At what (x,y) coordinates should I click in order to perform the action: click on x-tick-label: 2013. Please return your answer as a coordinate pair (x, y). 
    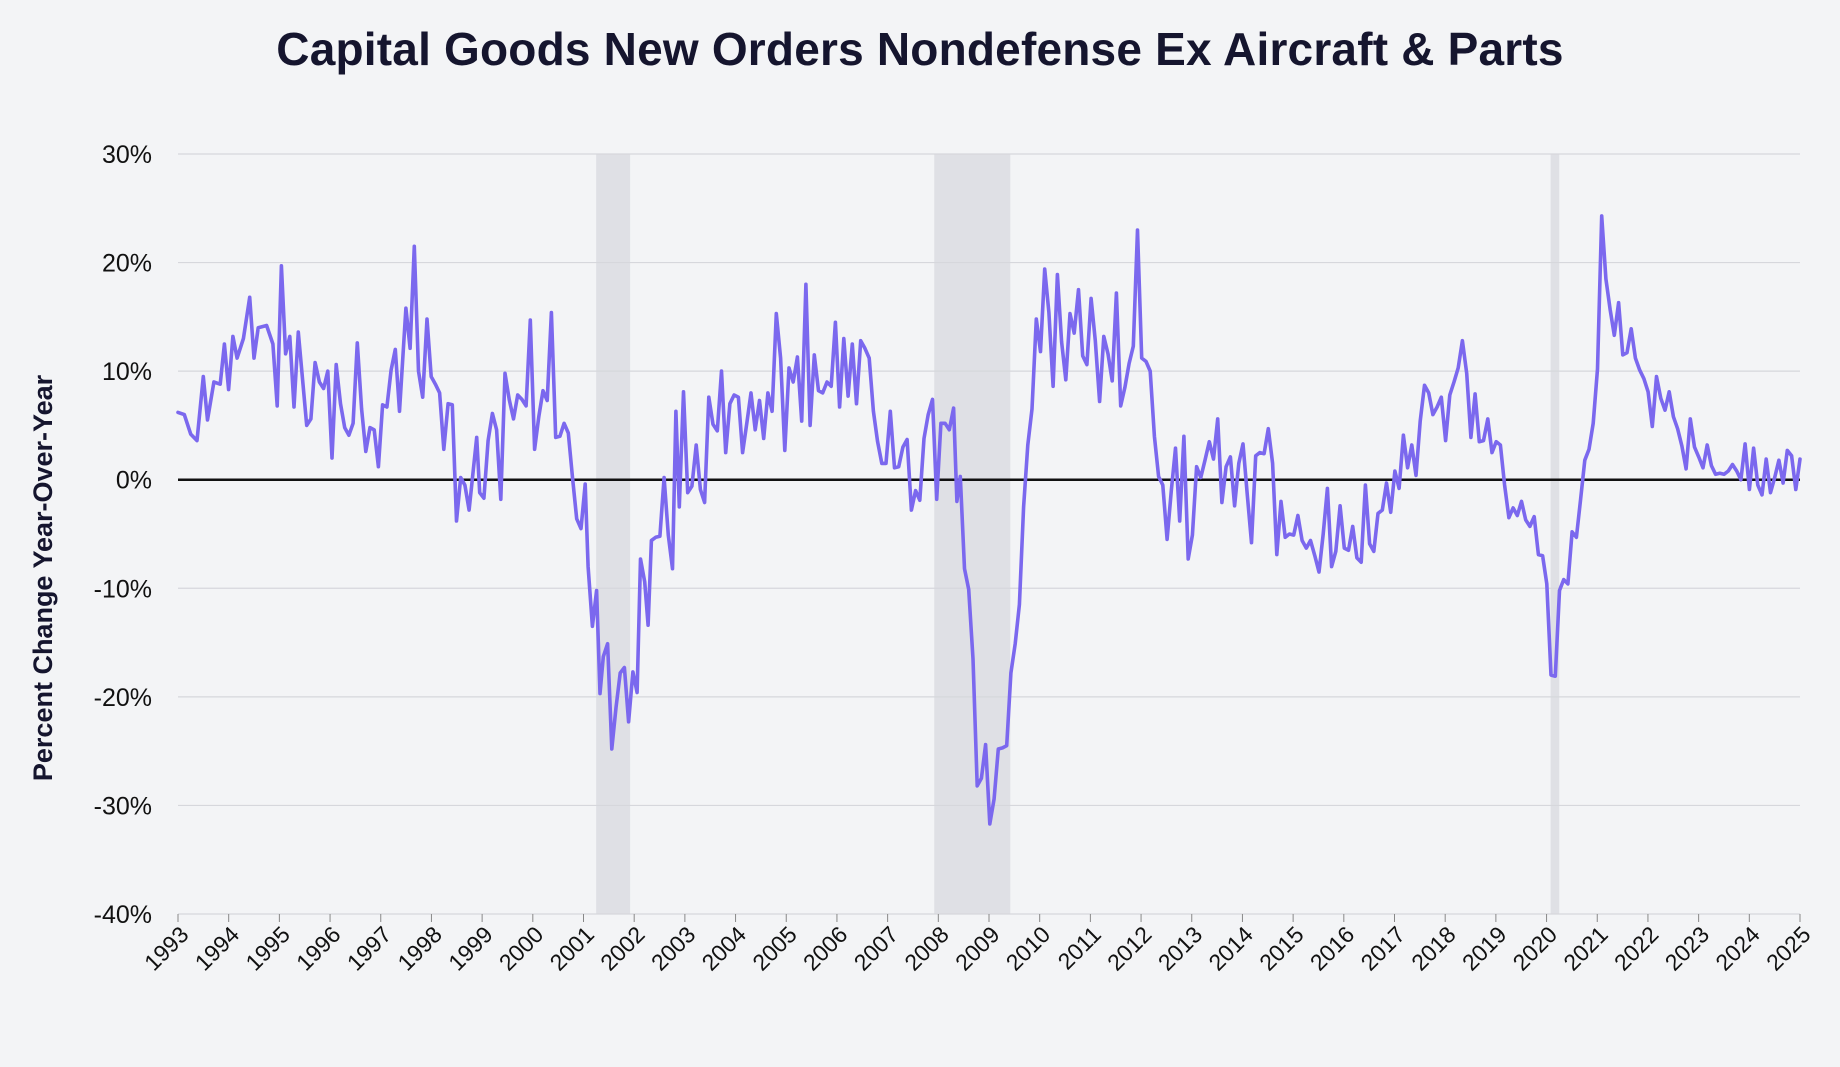
    Looking at the image, I should click on (1180, 948).